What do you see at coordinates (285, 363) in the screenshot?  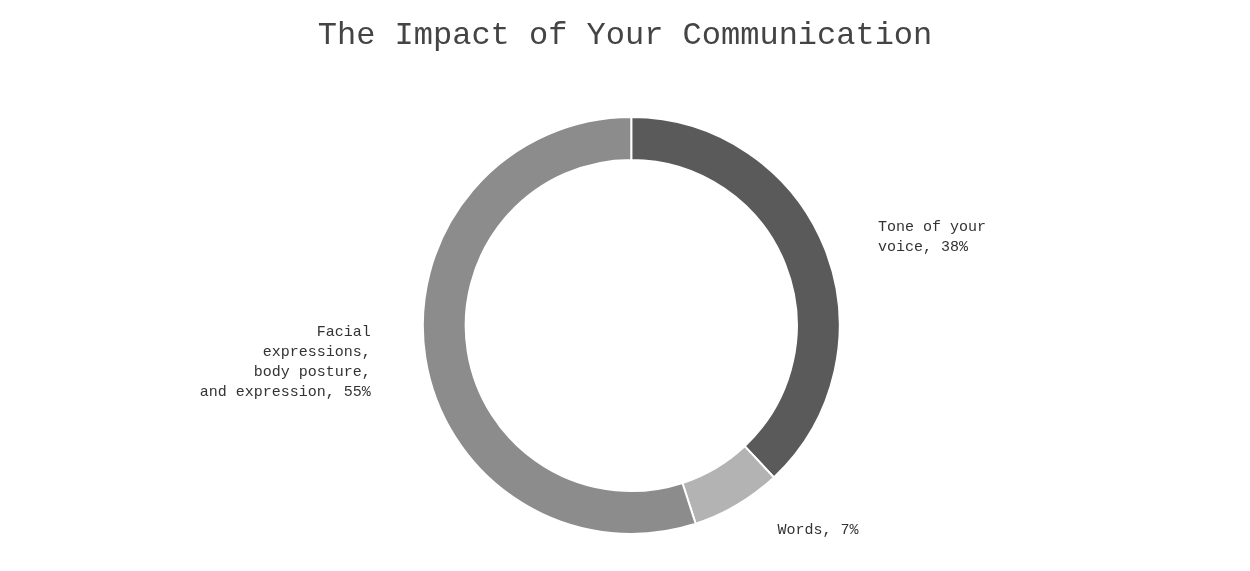 I see `slice-label: Facial expressions, body posture, and expression, 55%` at bounding box center [285, 363].